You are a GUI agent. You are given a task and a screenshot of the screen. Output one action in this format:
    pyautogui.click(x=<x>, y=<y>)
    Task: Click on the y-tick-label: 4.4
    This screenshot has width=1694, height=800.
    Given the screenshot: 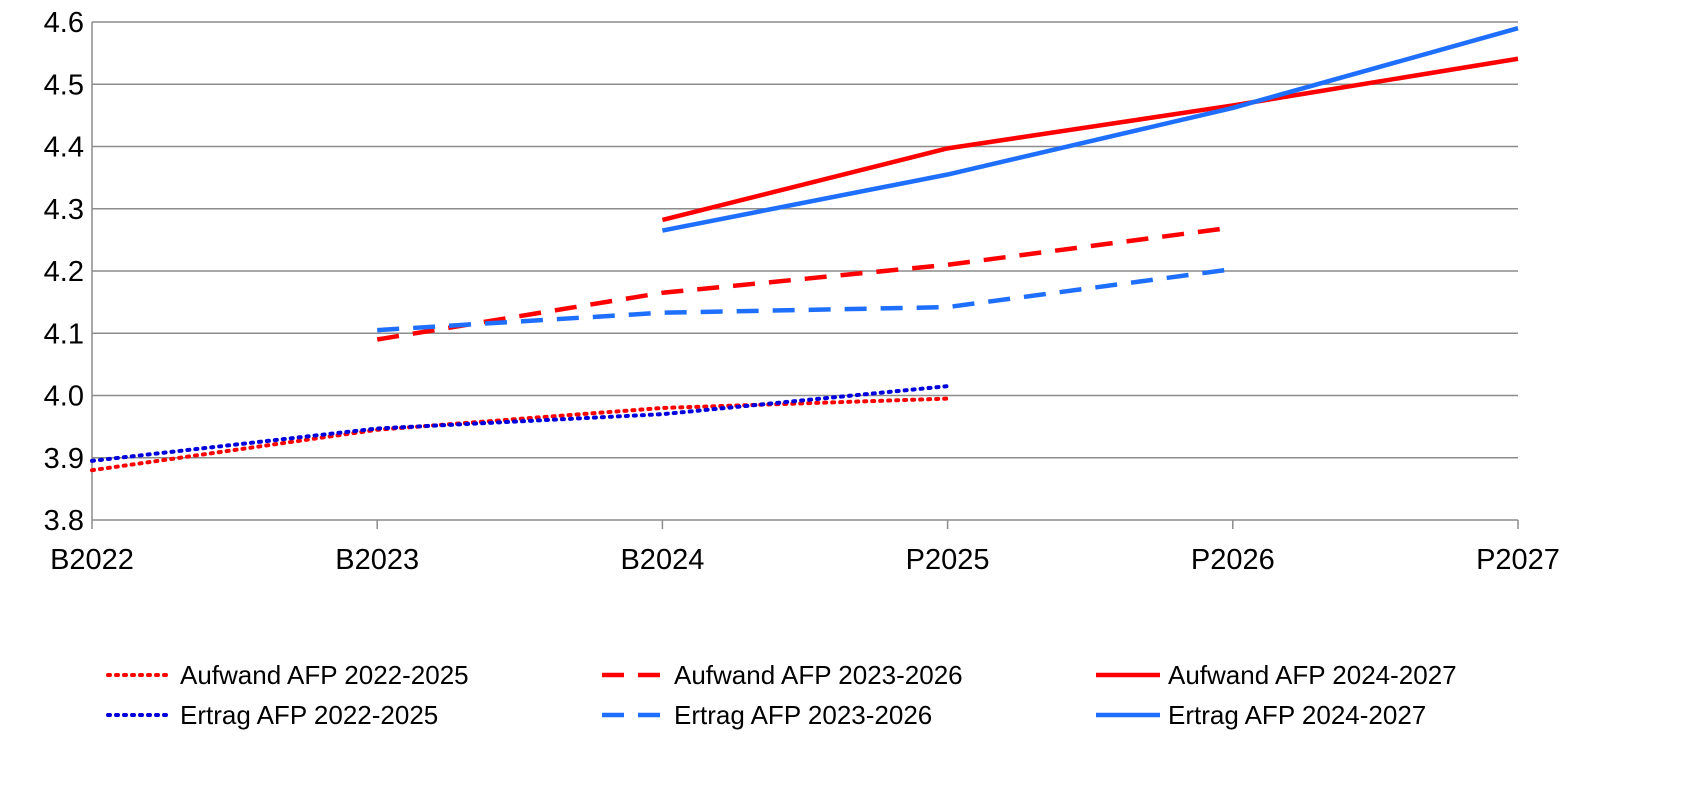 What is the action you would take?
    pyautogui.click(x=64, y=148)
    